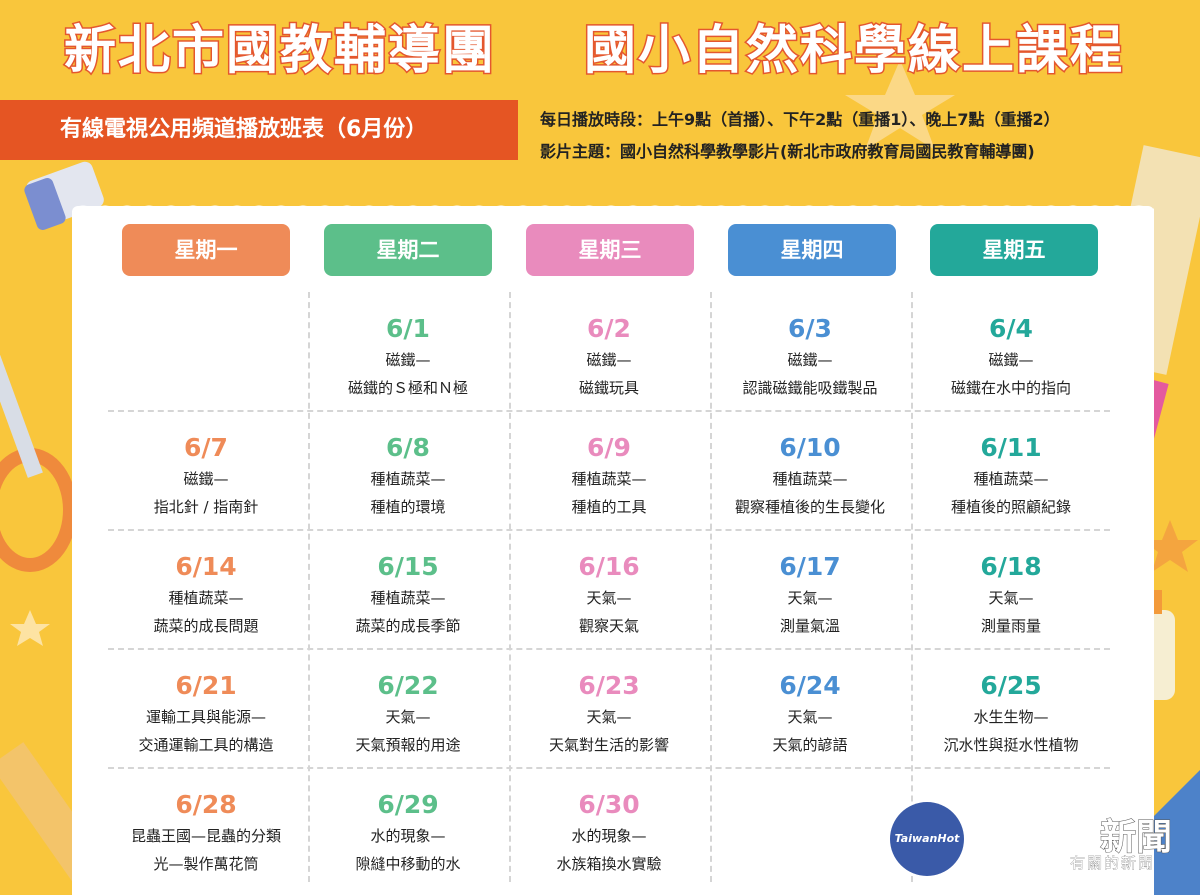 The width and height of the screenshot is (1200, 895). What do you see at coordinates (408, 864) in the screenshot?
I see `cell-subtopic: 隙縫中移動的水` at bounding box center [408, 864].